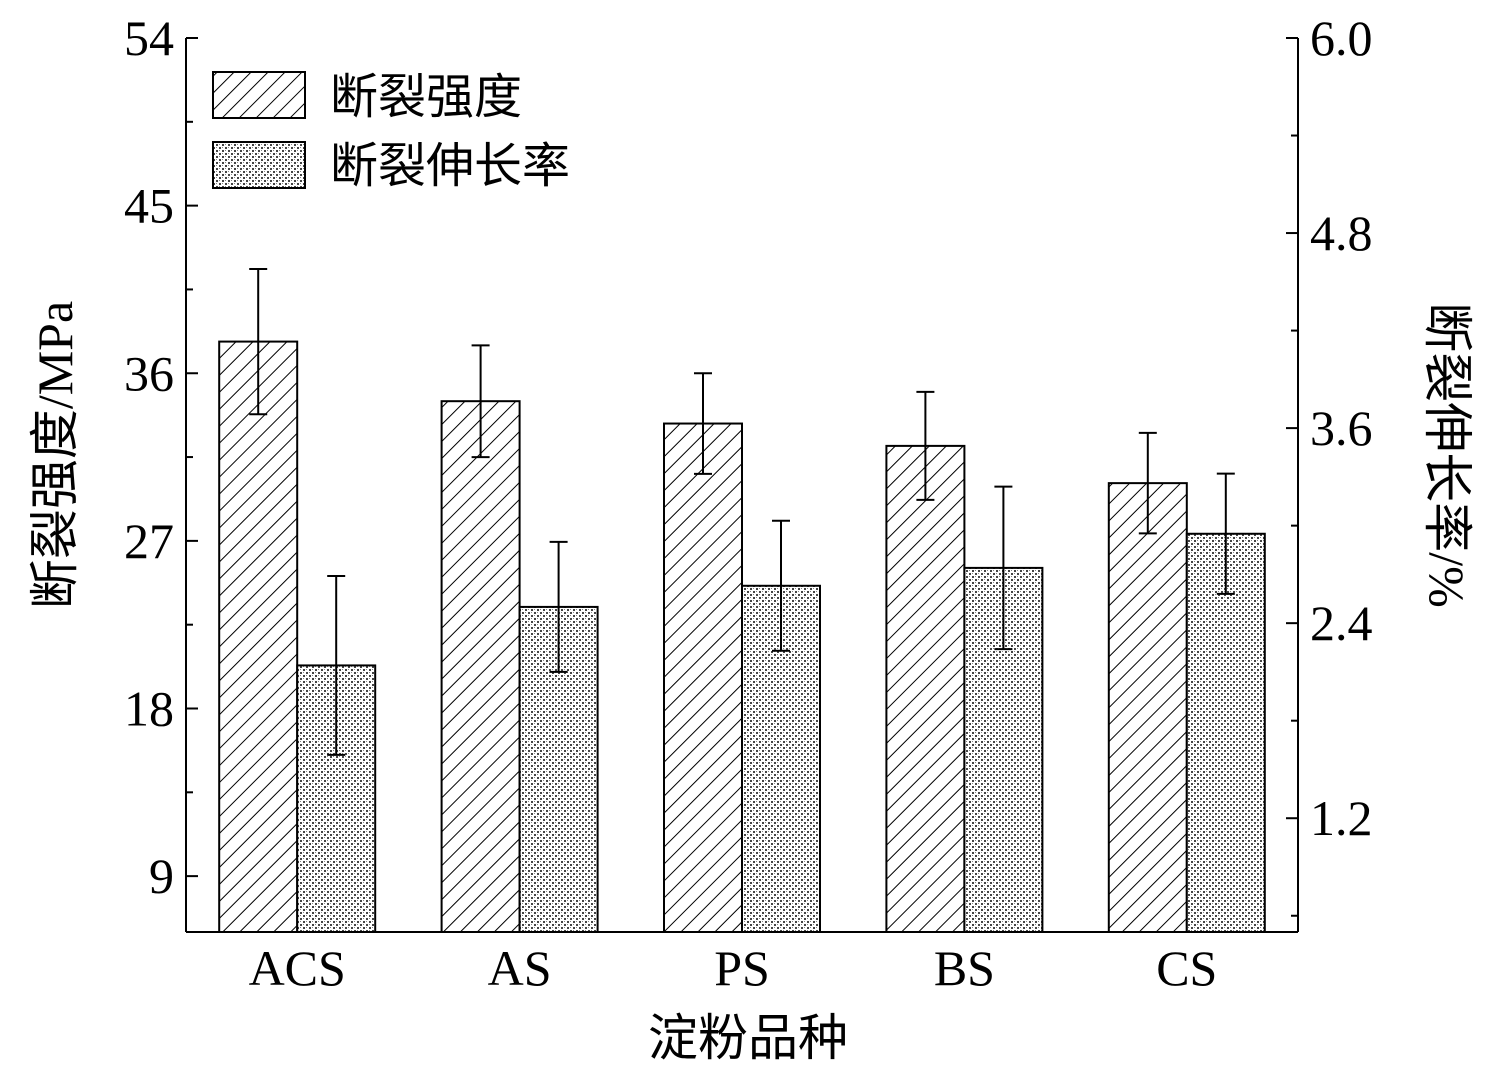  Describe the element at coordinates (149, 541) in the screenshot. I see `y-left-tick-label: 27` at that location.